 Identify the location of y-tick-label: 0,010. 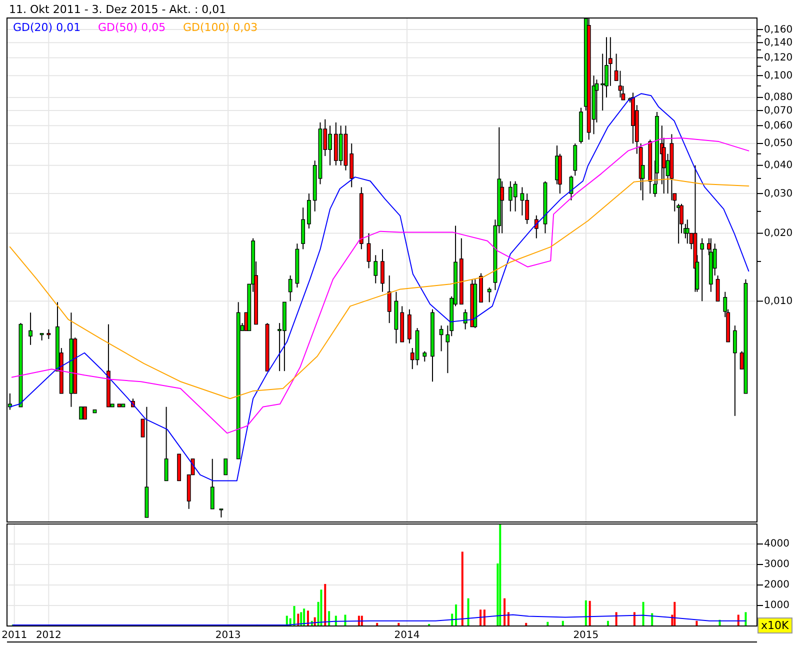
(778, 301).